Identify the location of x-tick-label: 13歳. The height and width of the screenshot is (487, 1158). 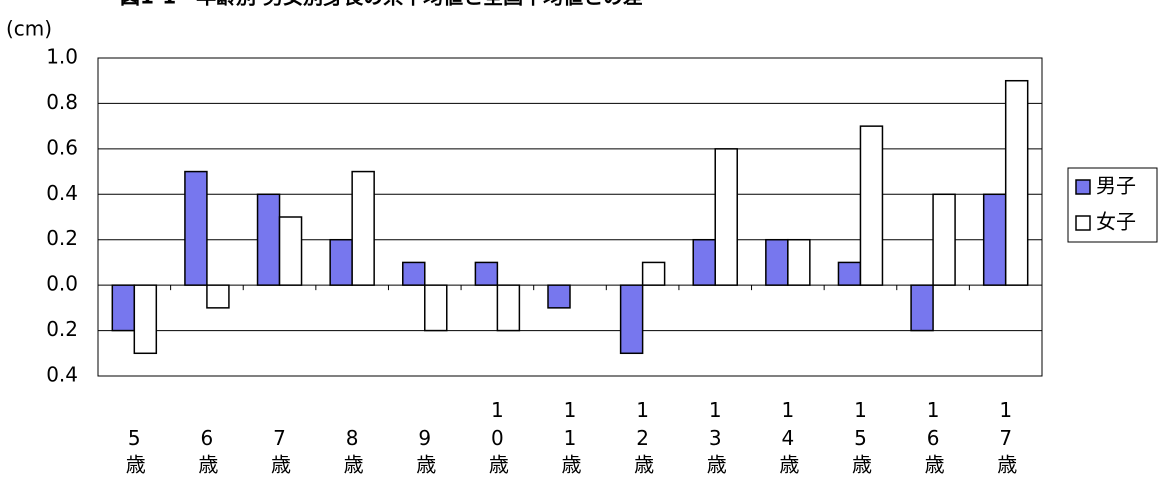
(715, 438).